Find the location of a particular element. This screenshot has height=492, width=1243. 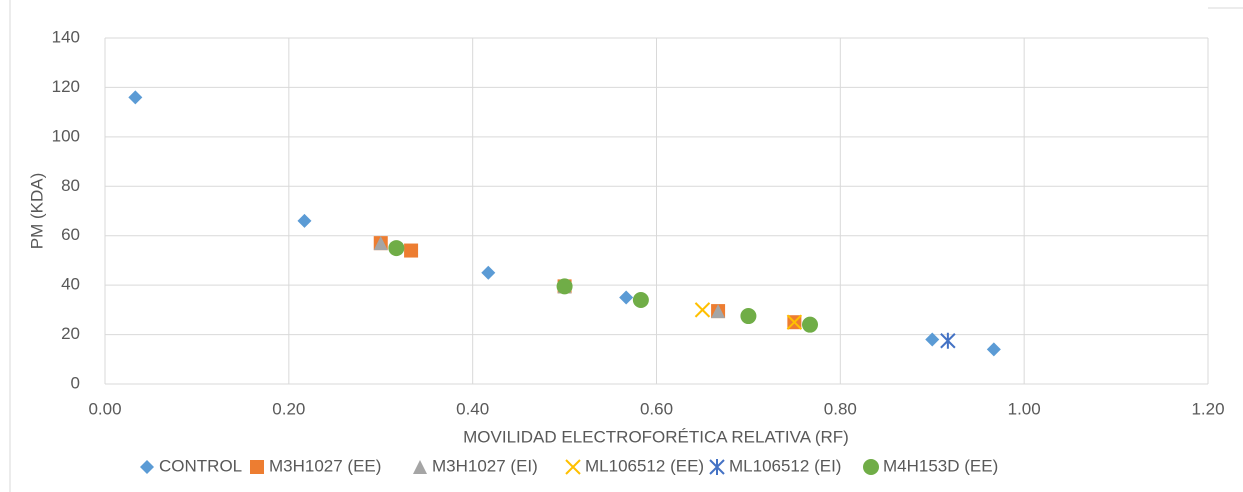

legend-label: ML106512 (EE) is located at coordinates (644, 465).